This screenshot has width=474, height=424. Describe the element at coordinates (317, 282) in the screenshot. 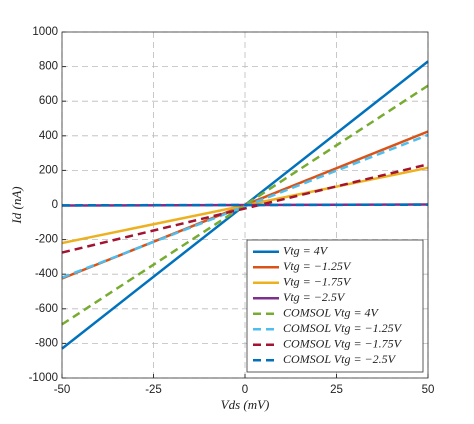

I see `legend-label: Vtg = −1.75V` at that location.